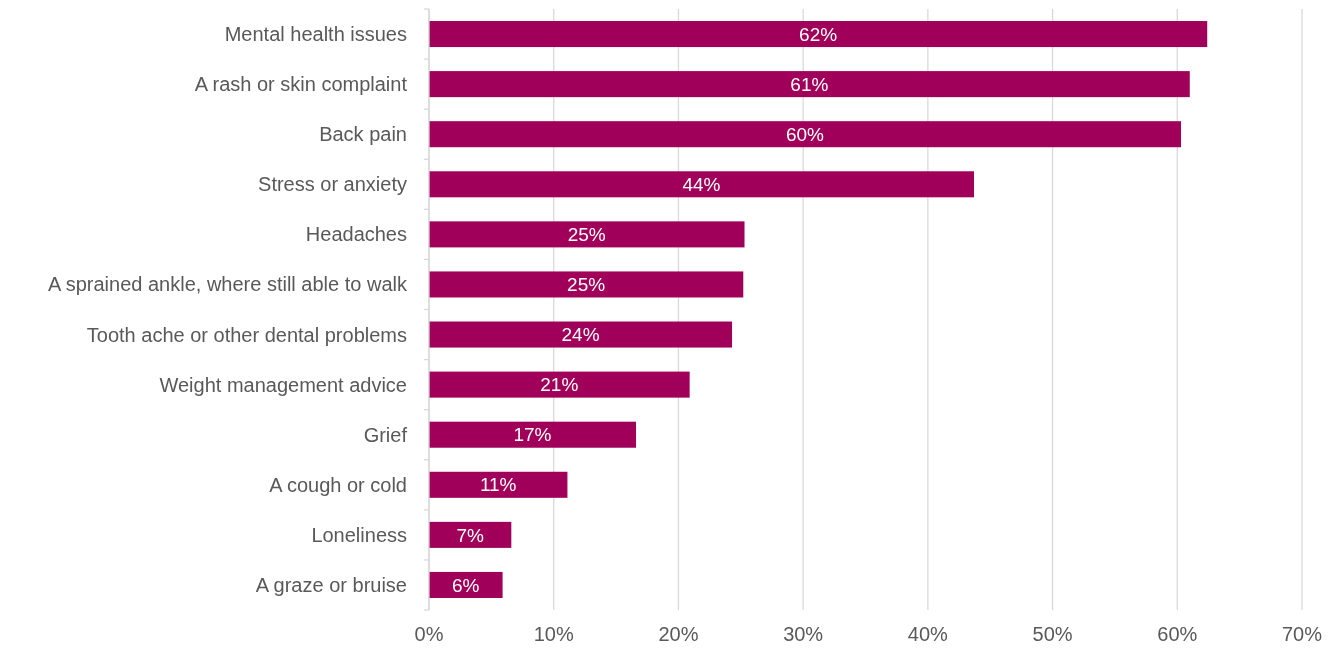  Describe the element at coordinates (928, 634) in the screenshot. I see `x-tick-label: 40%` at that location.